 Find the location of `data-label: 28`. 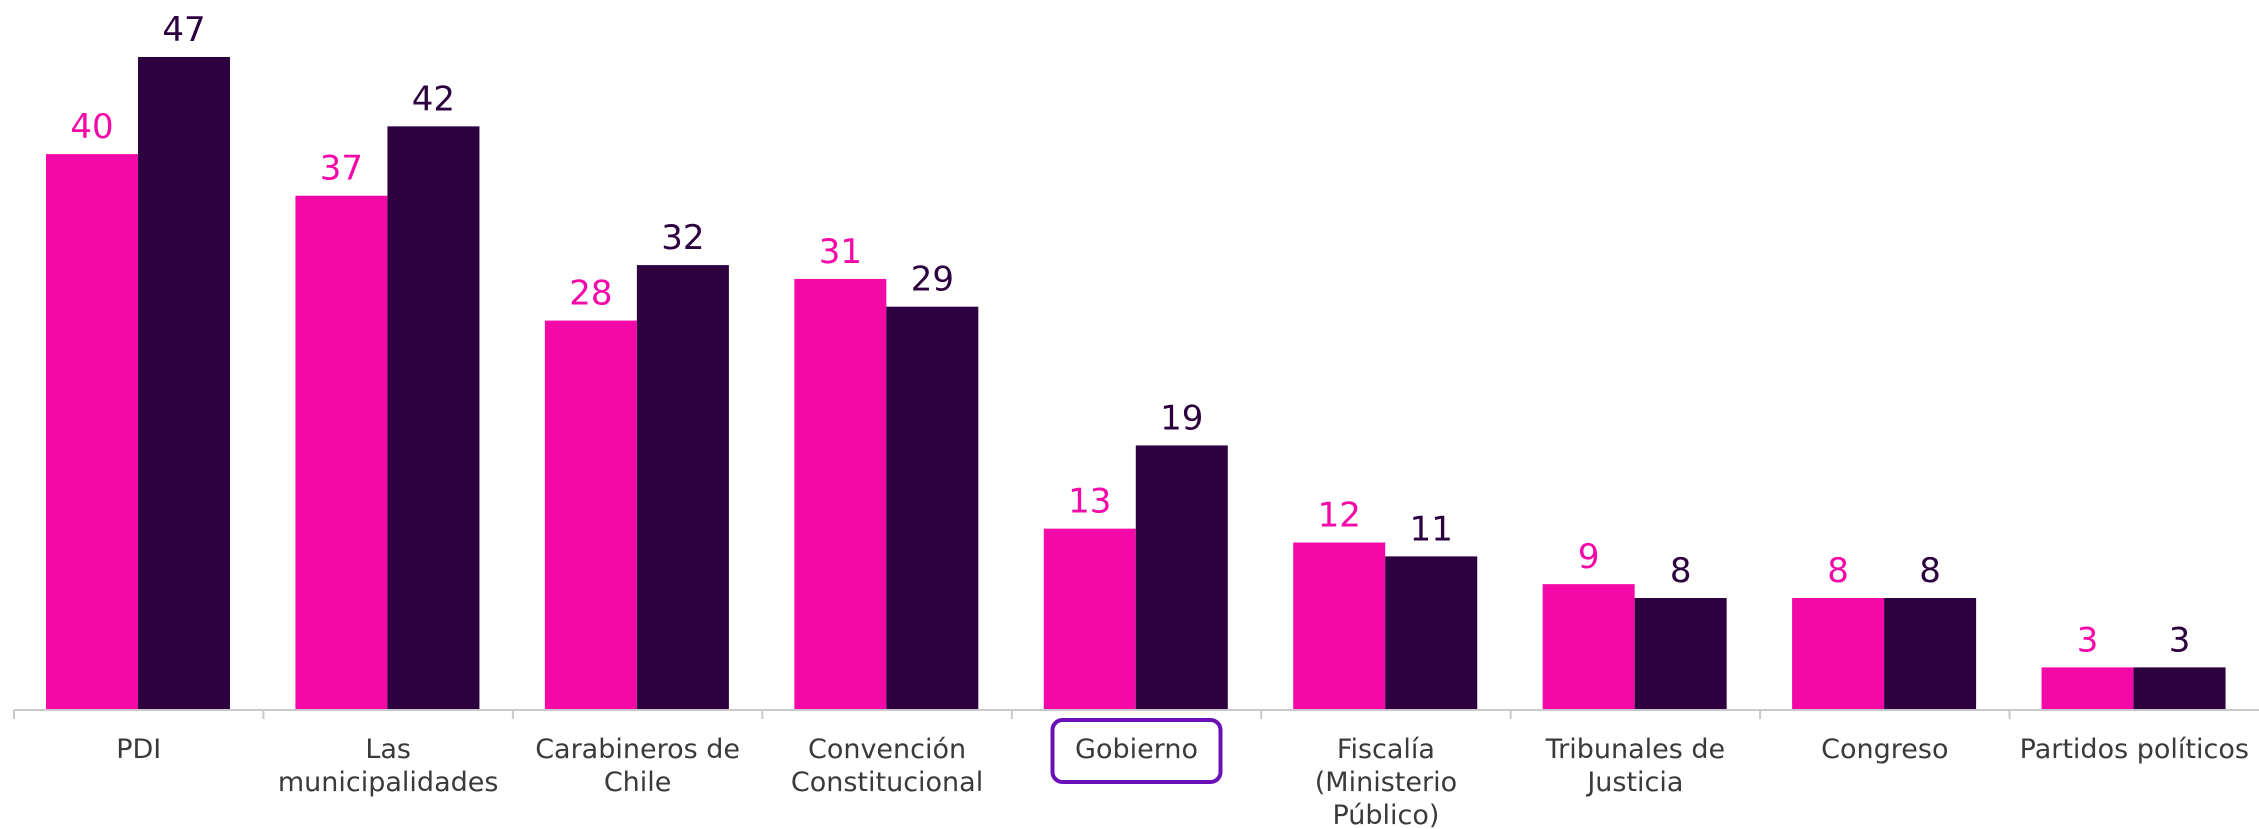

data-label: 28 is located at coordinates (590, 294).